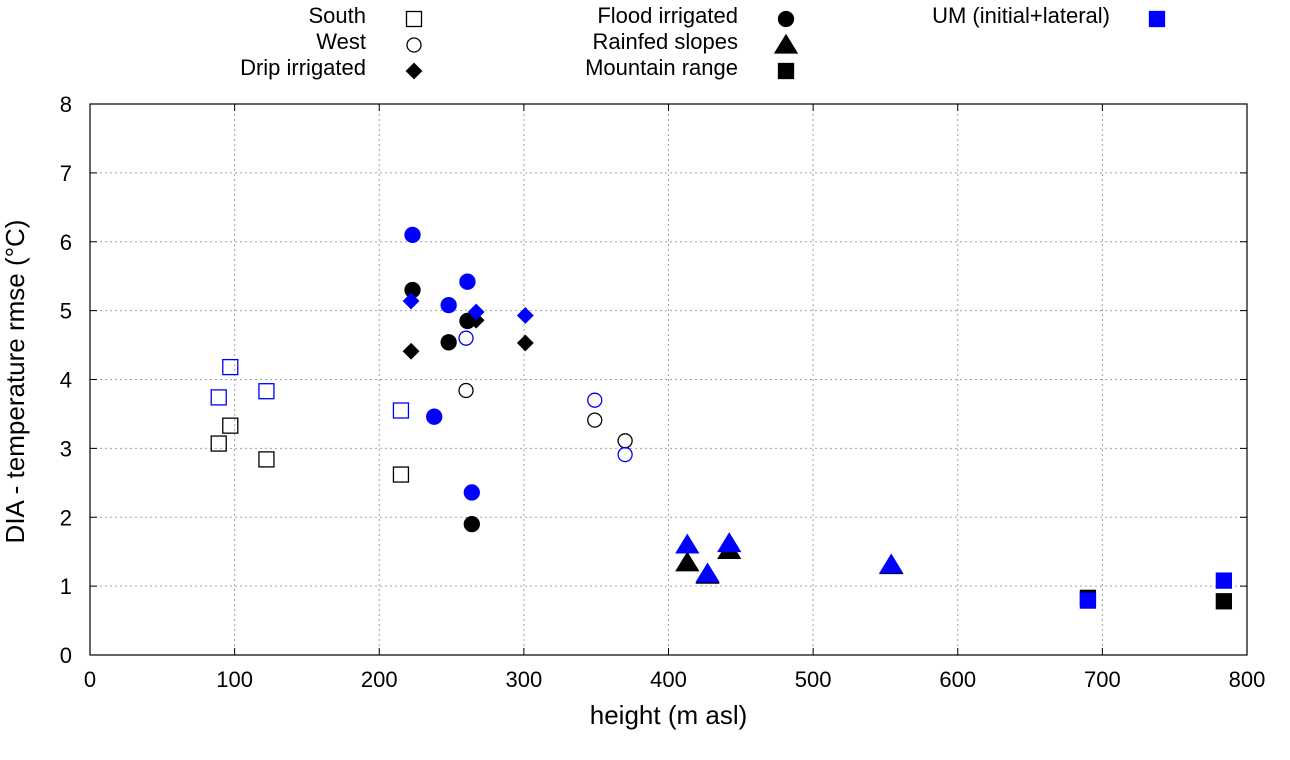  Describe the element at coordinates (665, 41) in the screenshot. I see `legend-label-rainfed-slopes: Rainfed slopes` at that location.